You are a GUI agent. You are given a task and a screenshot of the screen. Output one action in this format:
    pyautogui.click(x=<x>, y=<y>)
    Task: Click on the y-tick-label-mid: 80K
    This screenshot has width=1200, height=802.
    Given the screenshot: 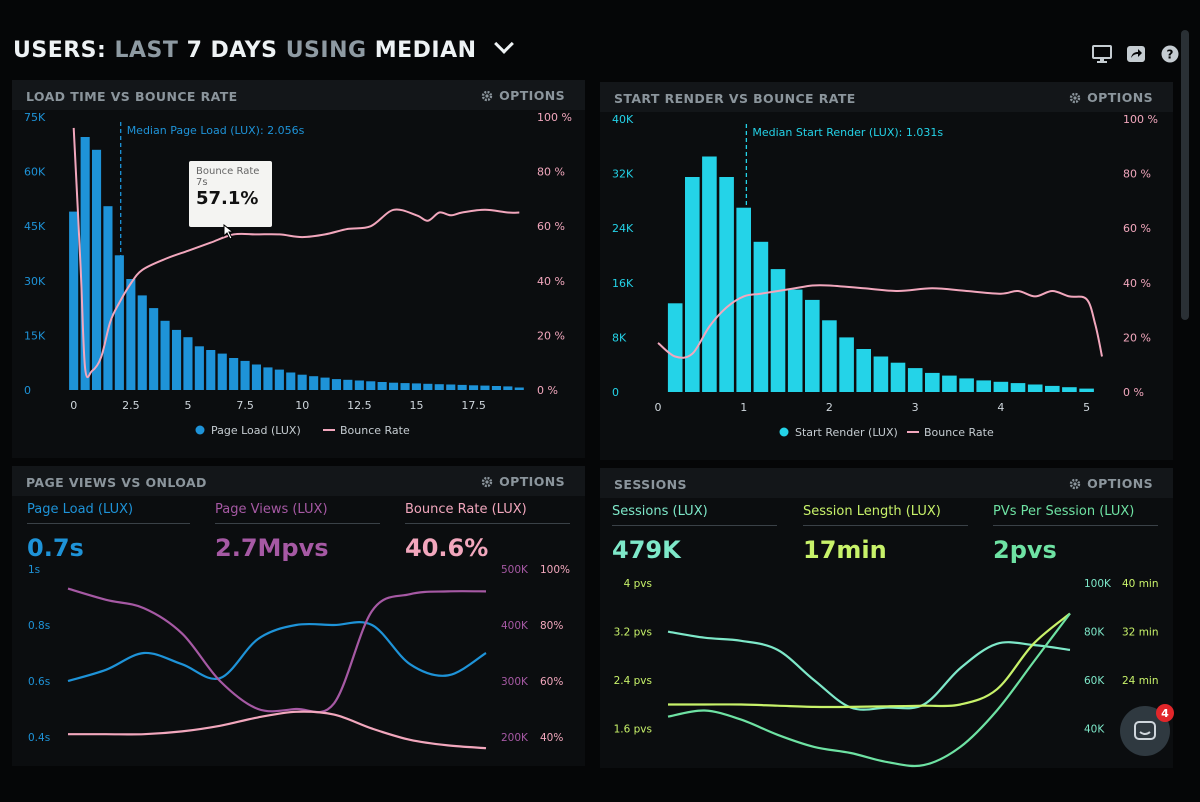 What is the action you would take?
    pyautogui.click(x=1094, y=633)
    